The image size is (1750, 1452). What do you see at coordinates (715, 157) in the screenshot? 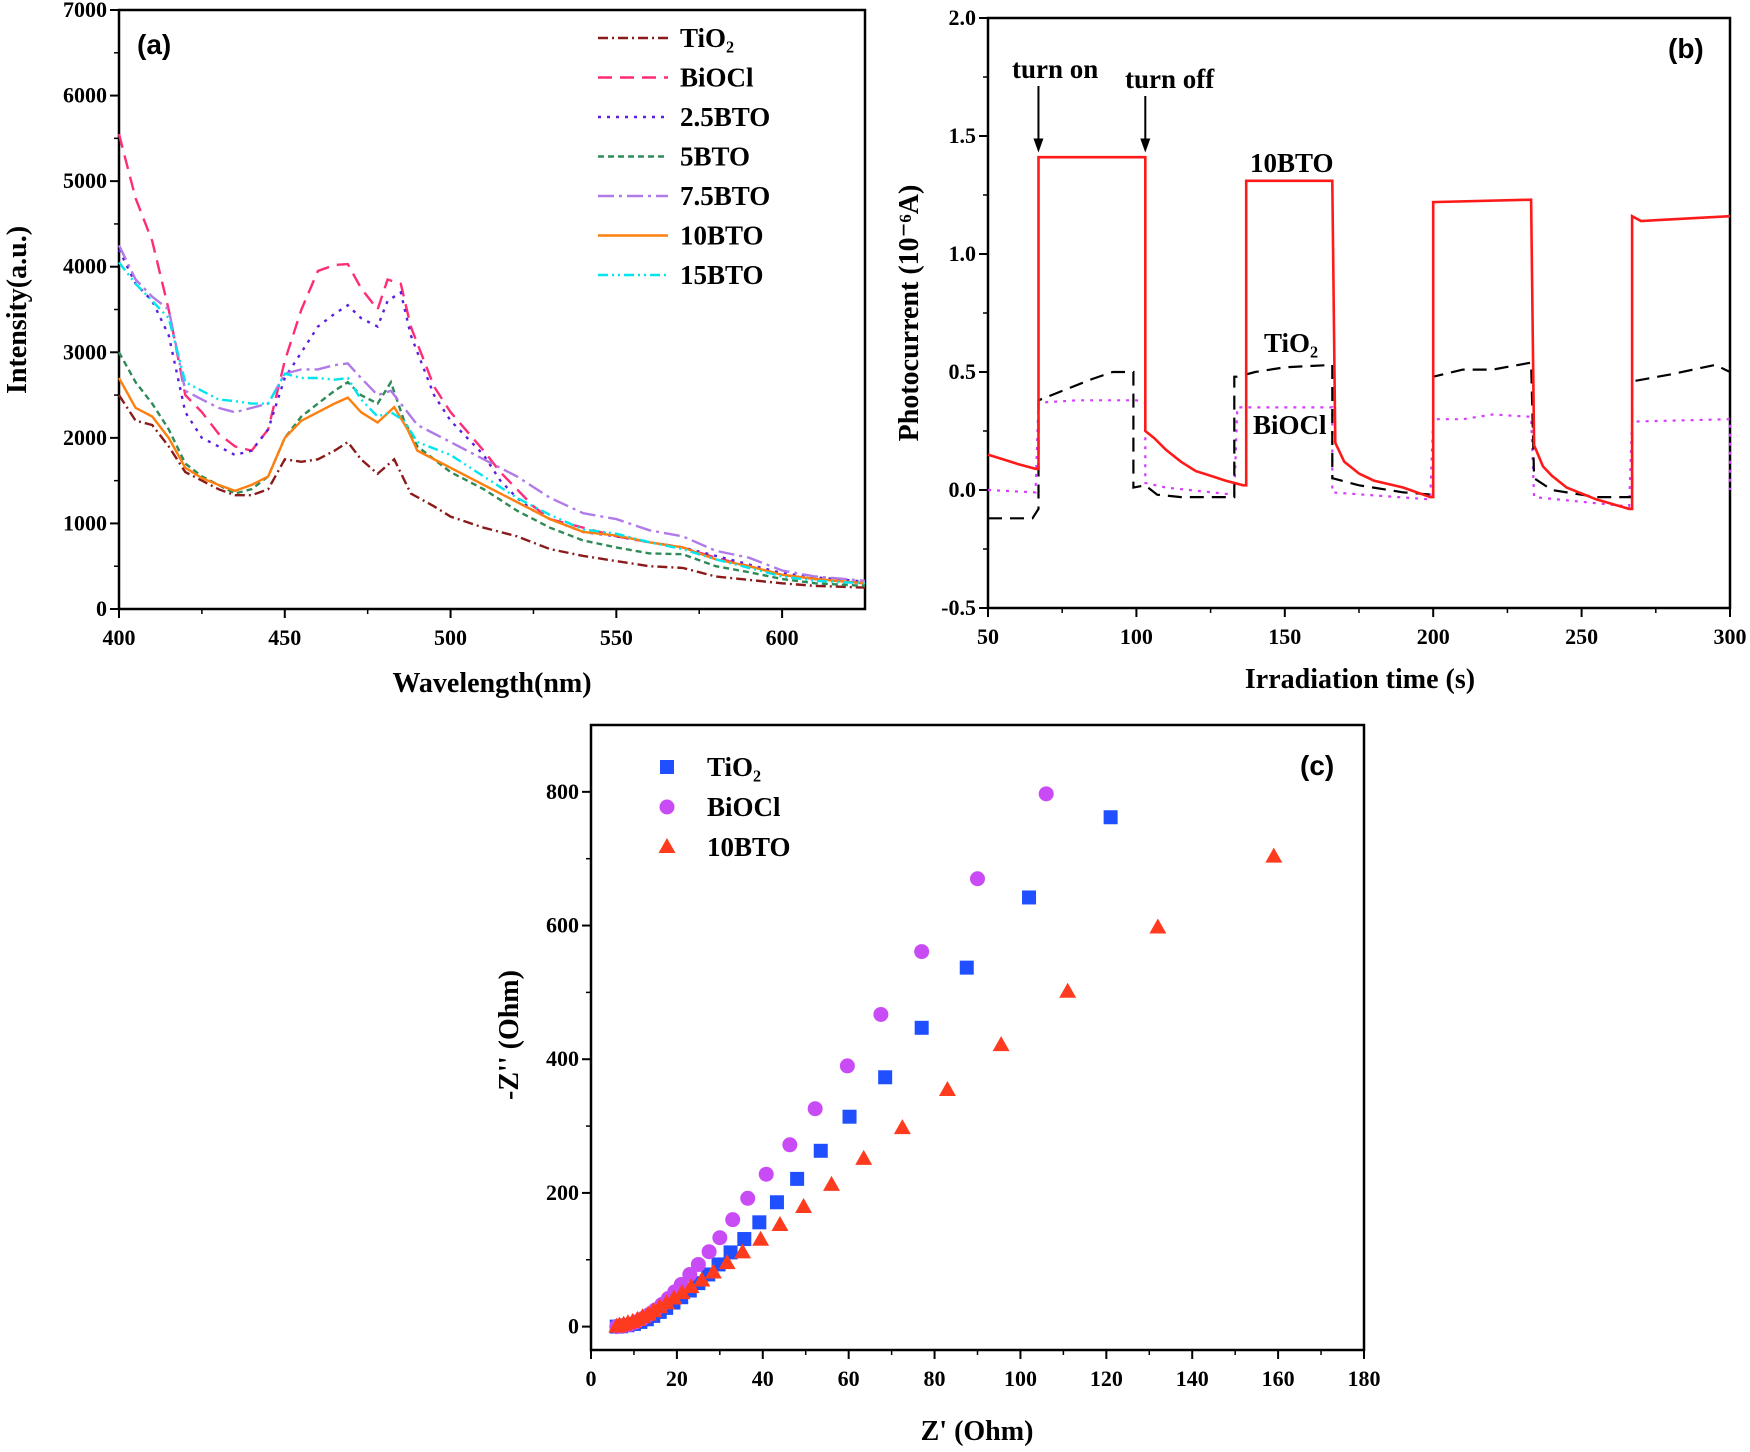
I see `legend-label: 5BTO` at bounding box center [715, 157].